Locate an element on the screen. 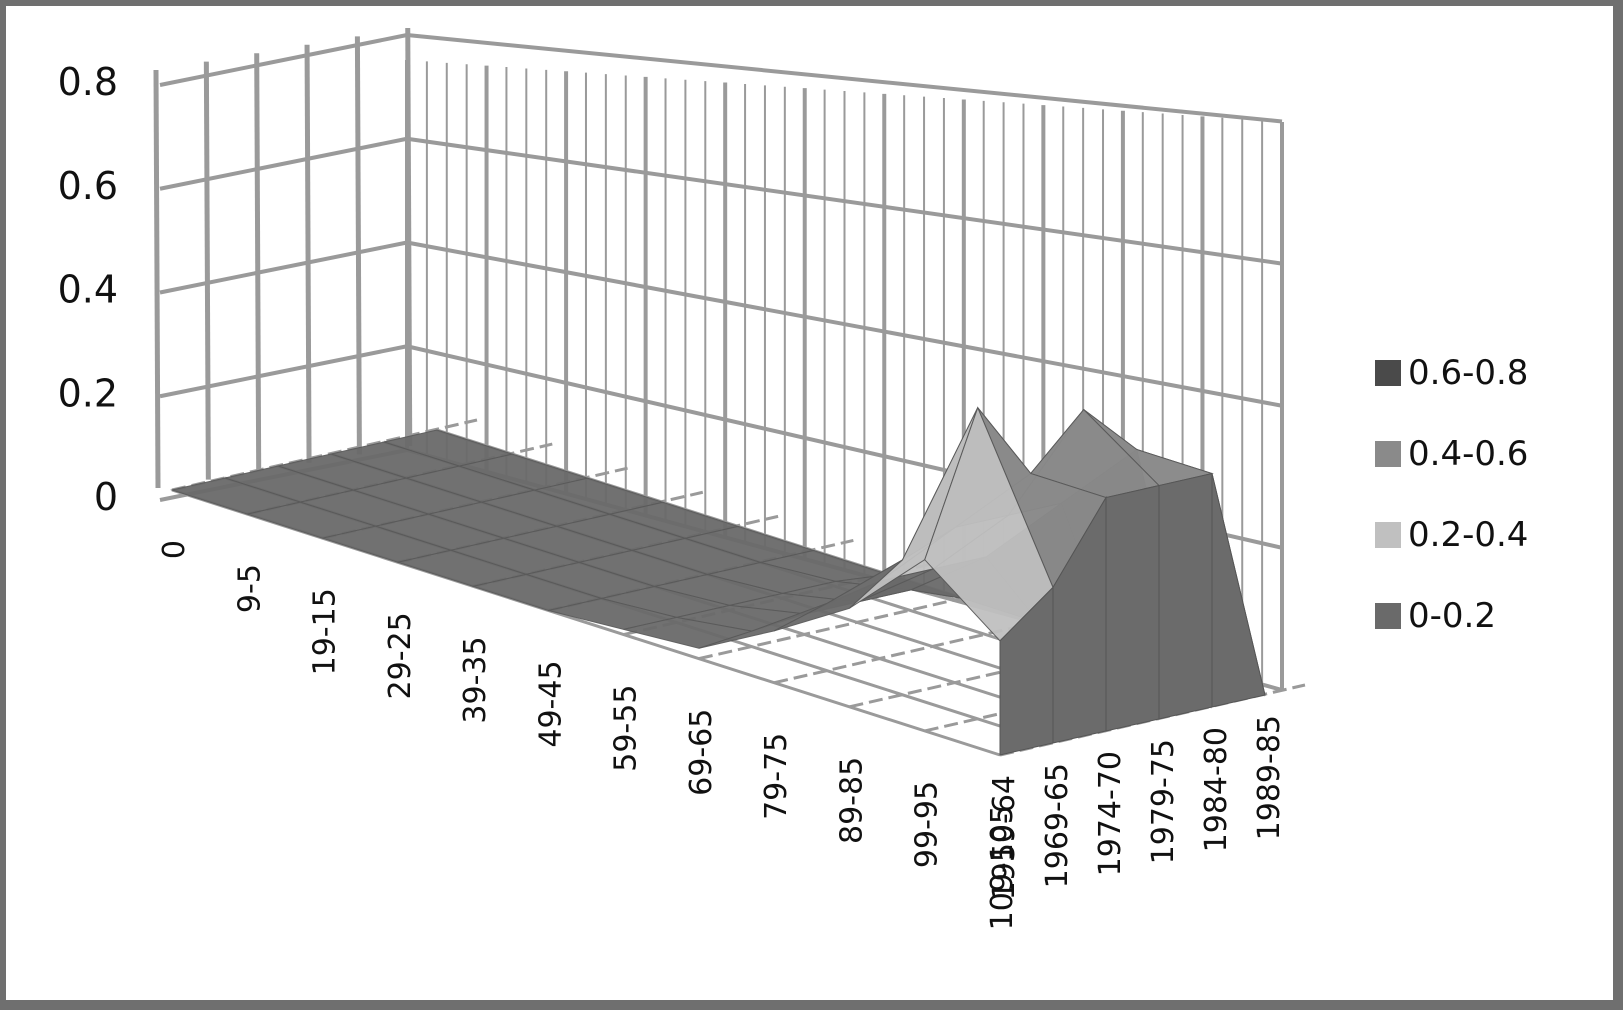  z-tick-label: 0.2 is located at coordinates (88, 393).